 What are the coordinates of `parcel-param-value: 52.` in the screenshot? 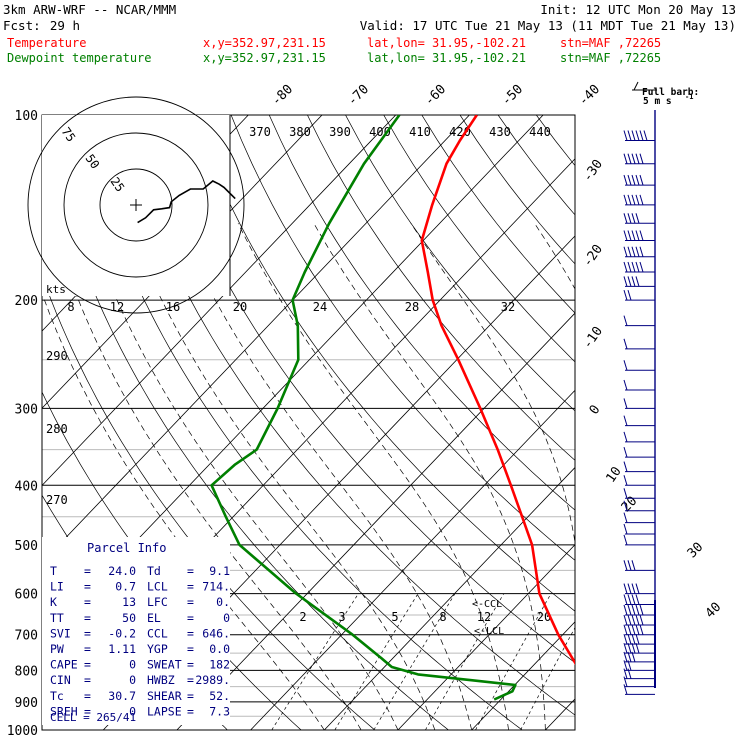 It's located at (219, 696).